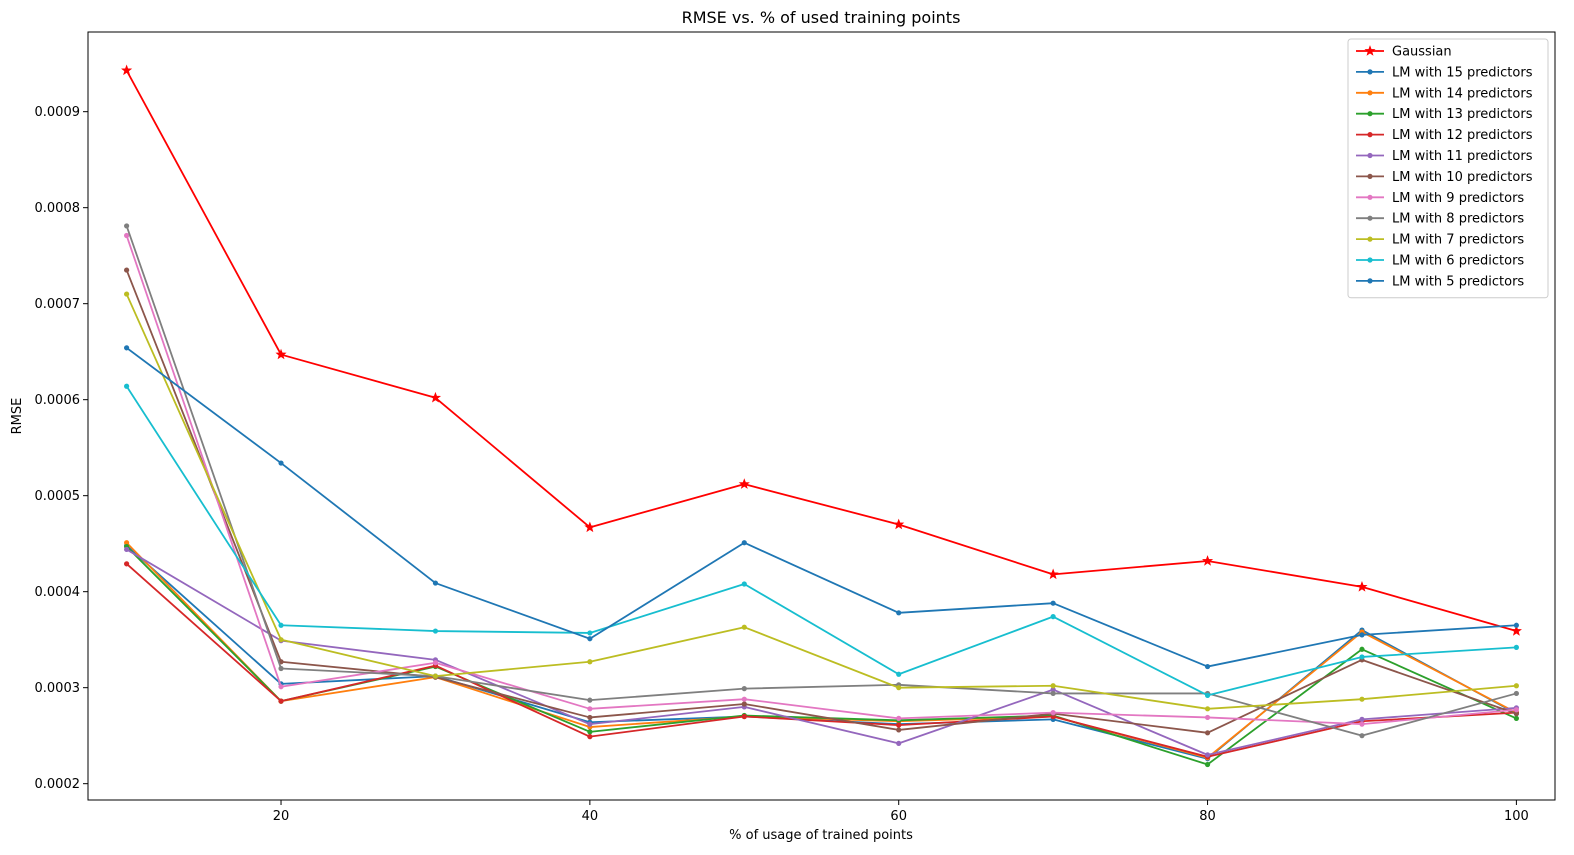  What do you see at coordinates (58, 400) in the screenshot?
I see `y-tick-label: 0.0006` at bounding box center [58, 400].